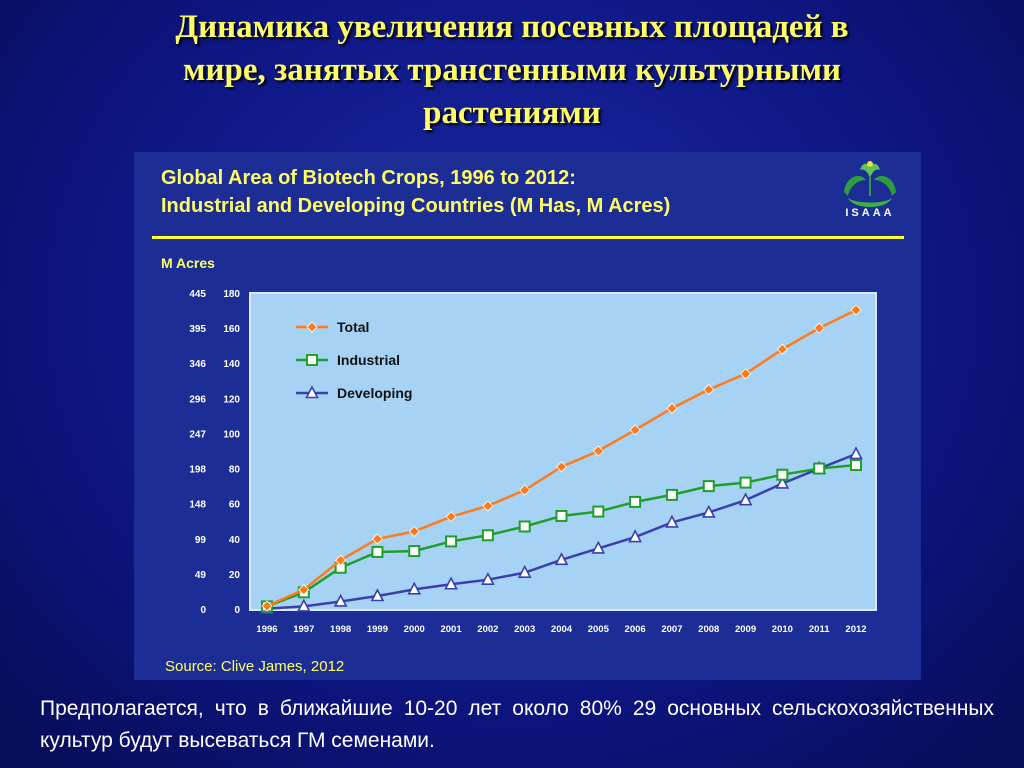  What do you see at coordinates (374, 393) in the screenshot?
I see `legend-label-developing: Developing` at bounding box center [374, 393].